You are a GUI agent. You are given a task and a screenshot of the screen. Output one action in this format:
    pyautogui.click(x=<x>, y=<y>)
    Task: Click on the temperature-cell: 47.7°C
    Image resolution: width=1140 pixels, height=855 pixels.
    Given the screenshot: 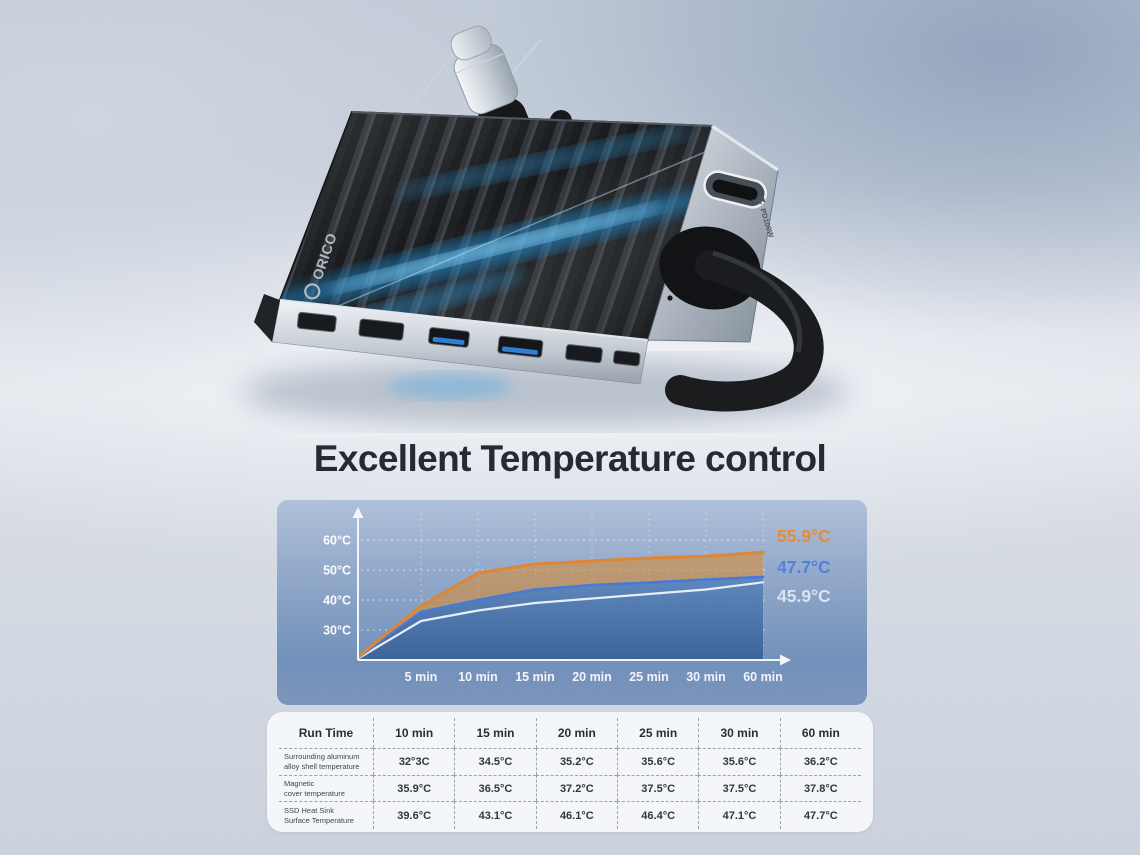 What is the action you would take?
    pyautogui.click(x=820, y=815)
    